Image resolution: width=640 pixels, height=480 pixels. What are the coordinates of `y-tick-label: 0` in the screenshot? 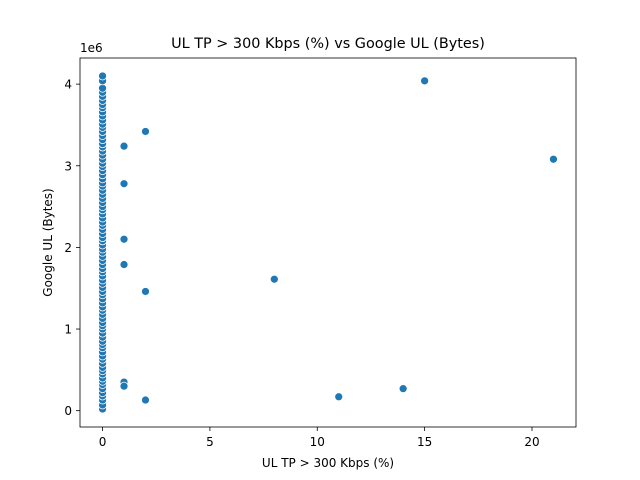 It's located at (68, 411).